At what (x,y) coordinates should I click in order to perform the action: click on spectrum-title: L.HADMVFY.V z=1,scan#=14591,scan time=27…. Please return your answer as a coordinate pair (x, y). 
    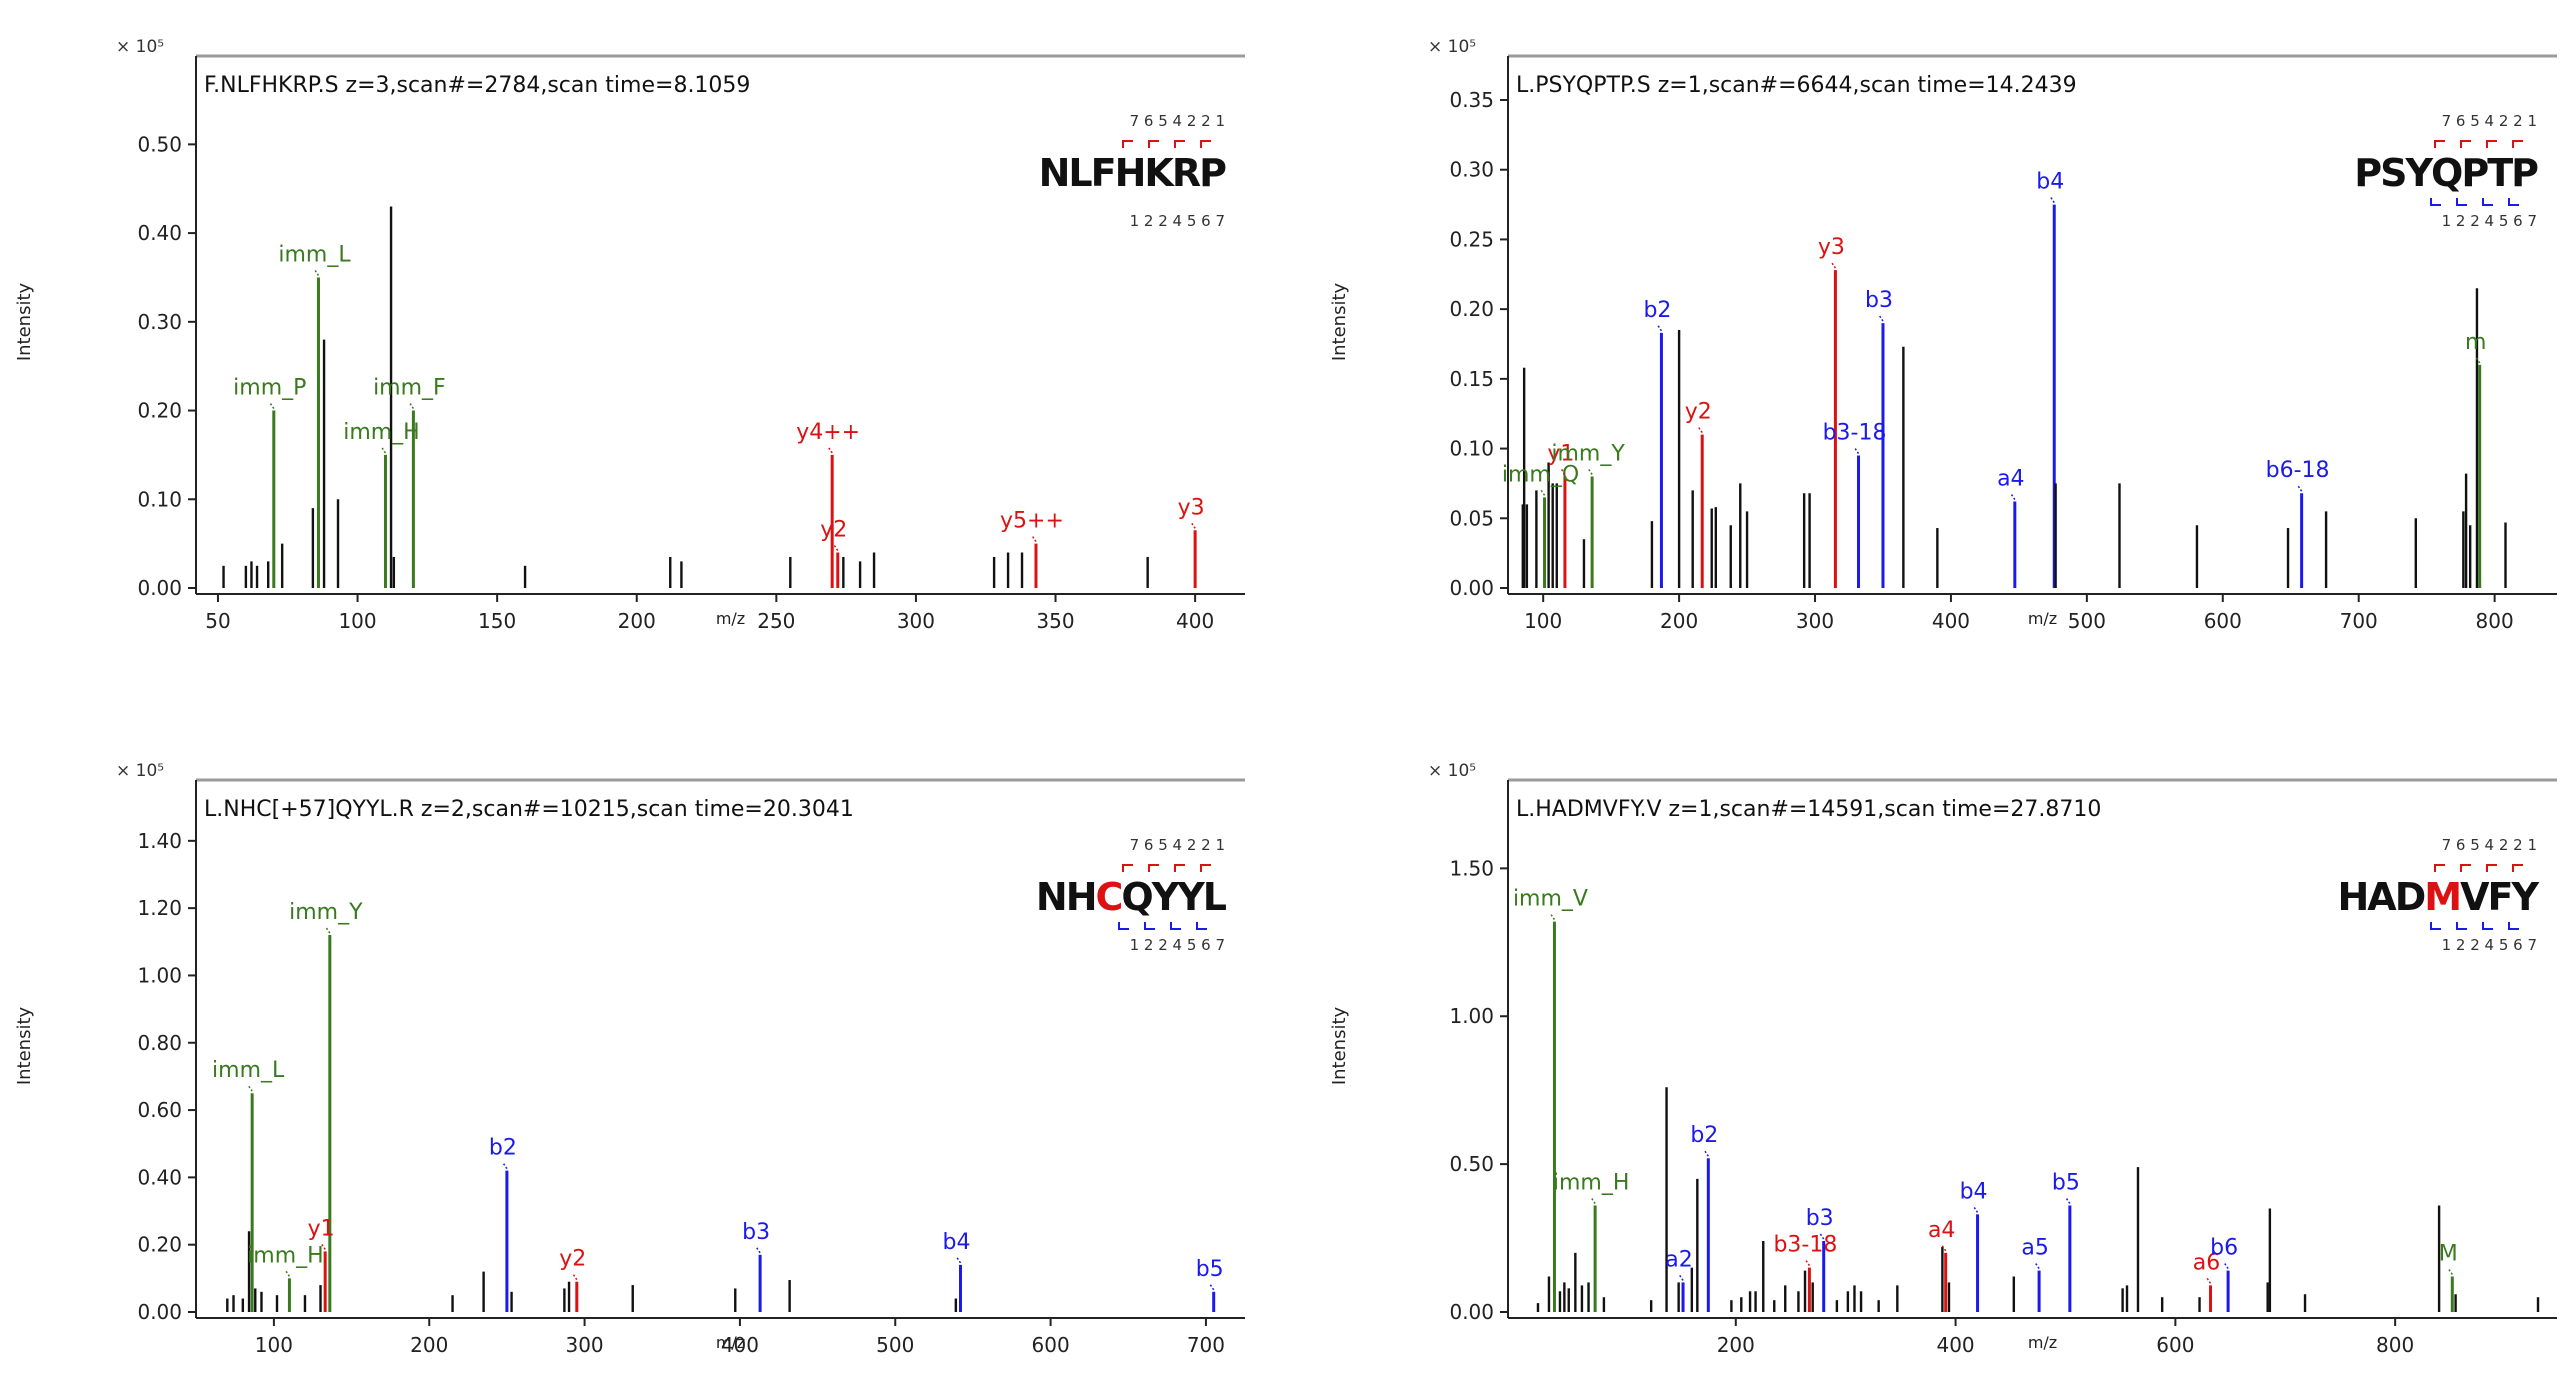
    Looking at the image, I should click on (1808, 809).